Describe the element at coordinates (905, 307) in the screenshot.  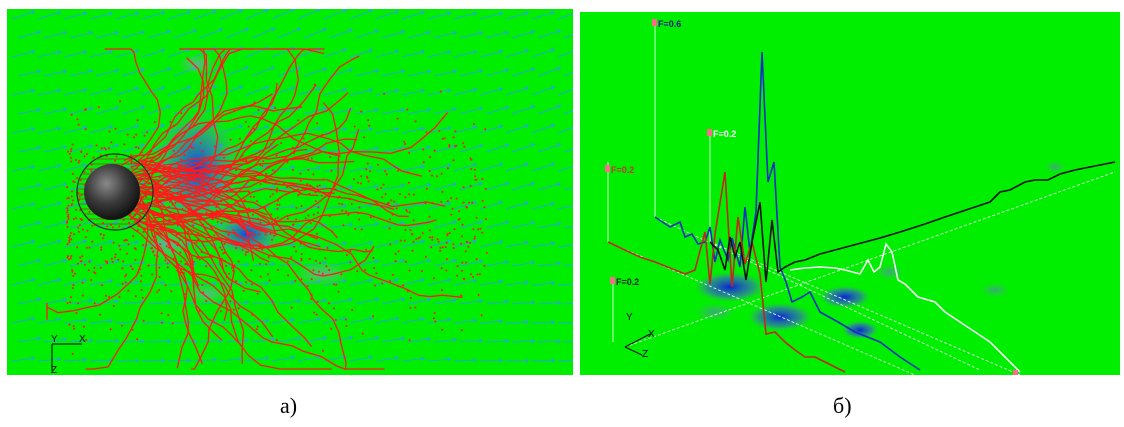
I see `curve-white` at that location.